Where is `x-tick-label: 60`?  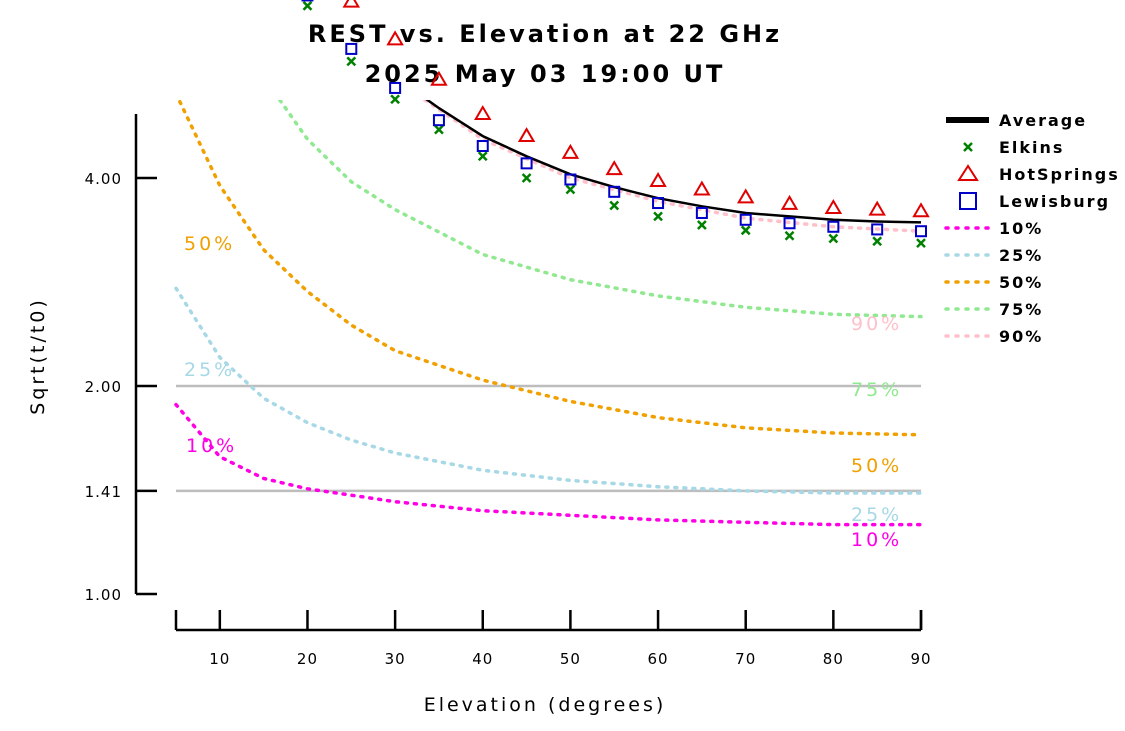 x-tick-label: 60 is located at coordinates (658, 659).